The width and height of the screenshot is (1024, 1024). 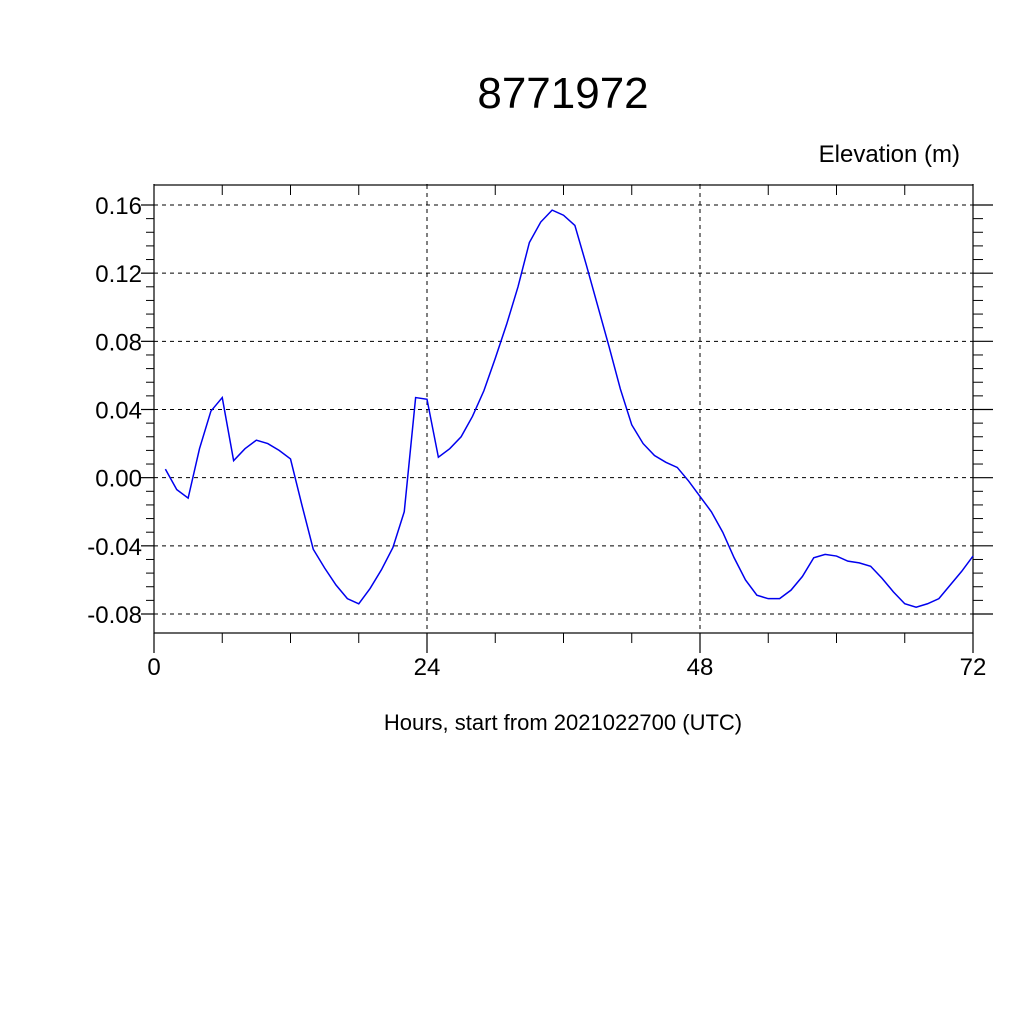 What do you see at coordinates (118, 342) in the screenshot?
I see `y-tick-label: 0.08` at bounding box center [118, 342].